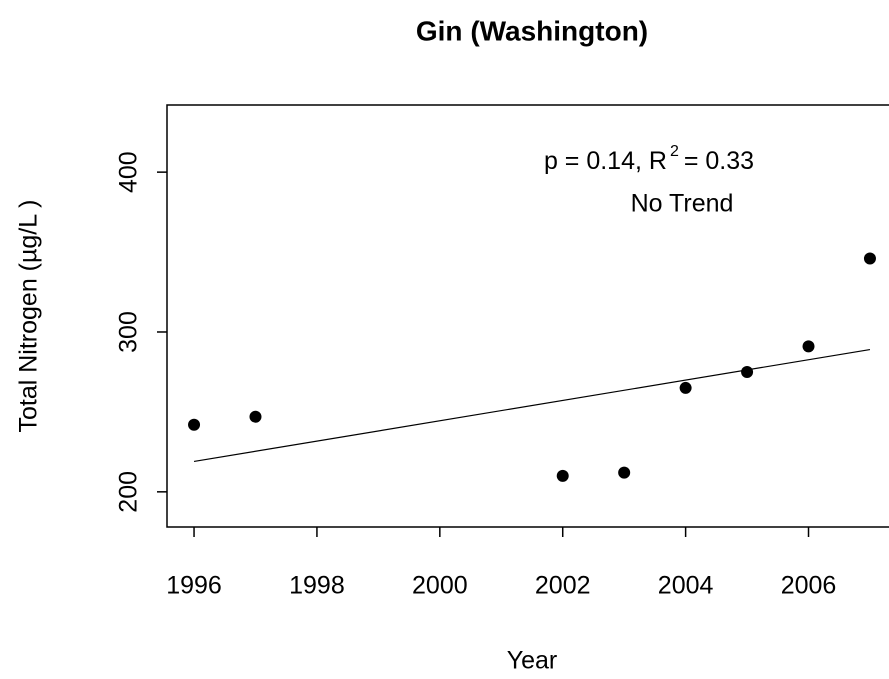 This screenshot has width=889, height=679. What do you see at coordinates (129, 332) in the screenshot?
I see `y-tick-label: 300` at bounding box center [129, 332].